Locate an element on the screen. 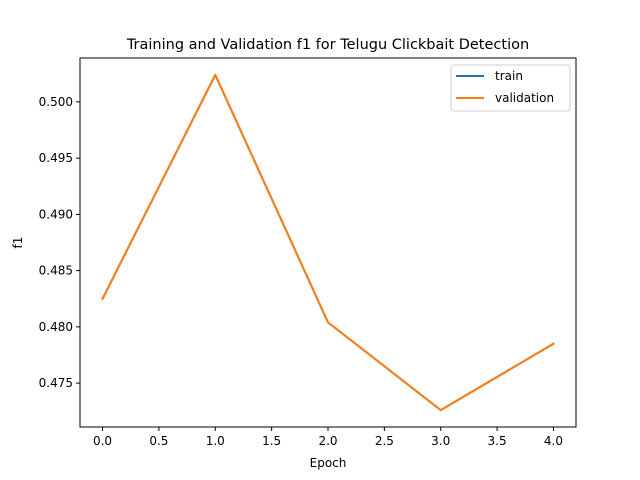 Image resolution: width=640 pixels, height=480 pixels. x-tick-label: 3.5 is located at coordinates (497, 441).